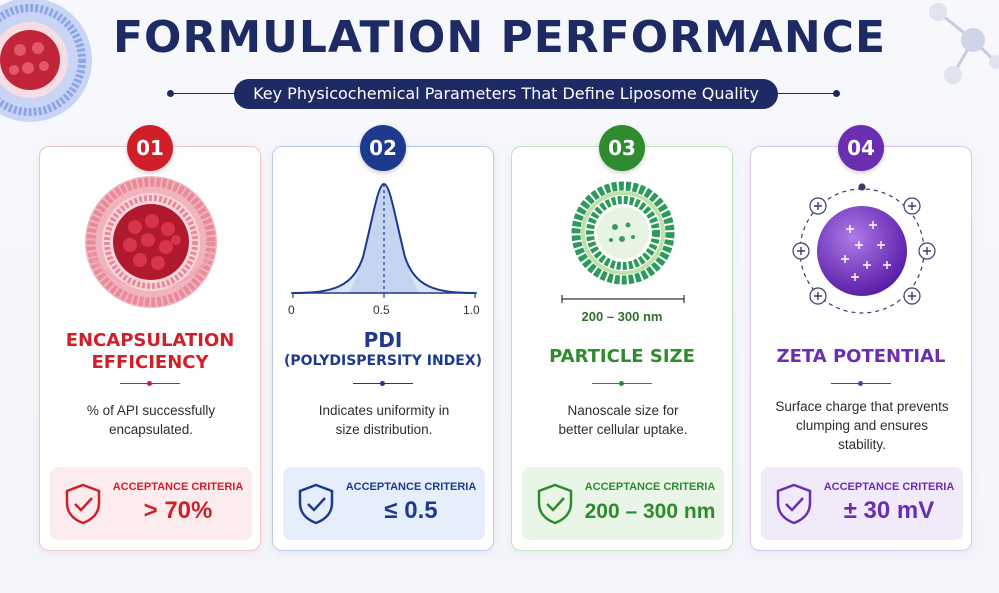 This screenshot has width=999, height=593. Describe the element at coordinates (623, 242) in the screenshot. I see `liposome-ring-icon` at that location.